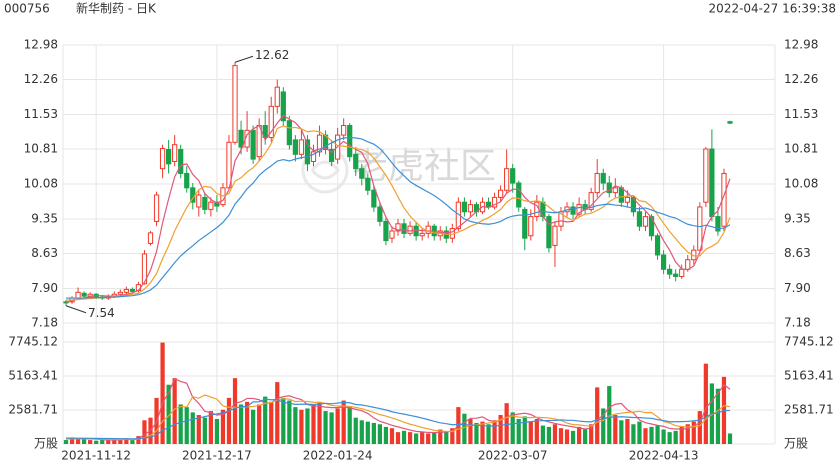  I want to click on y-tick-label: 12.98, so click(41, 45).